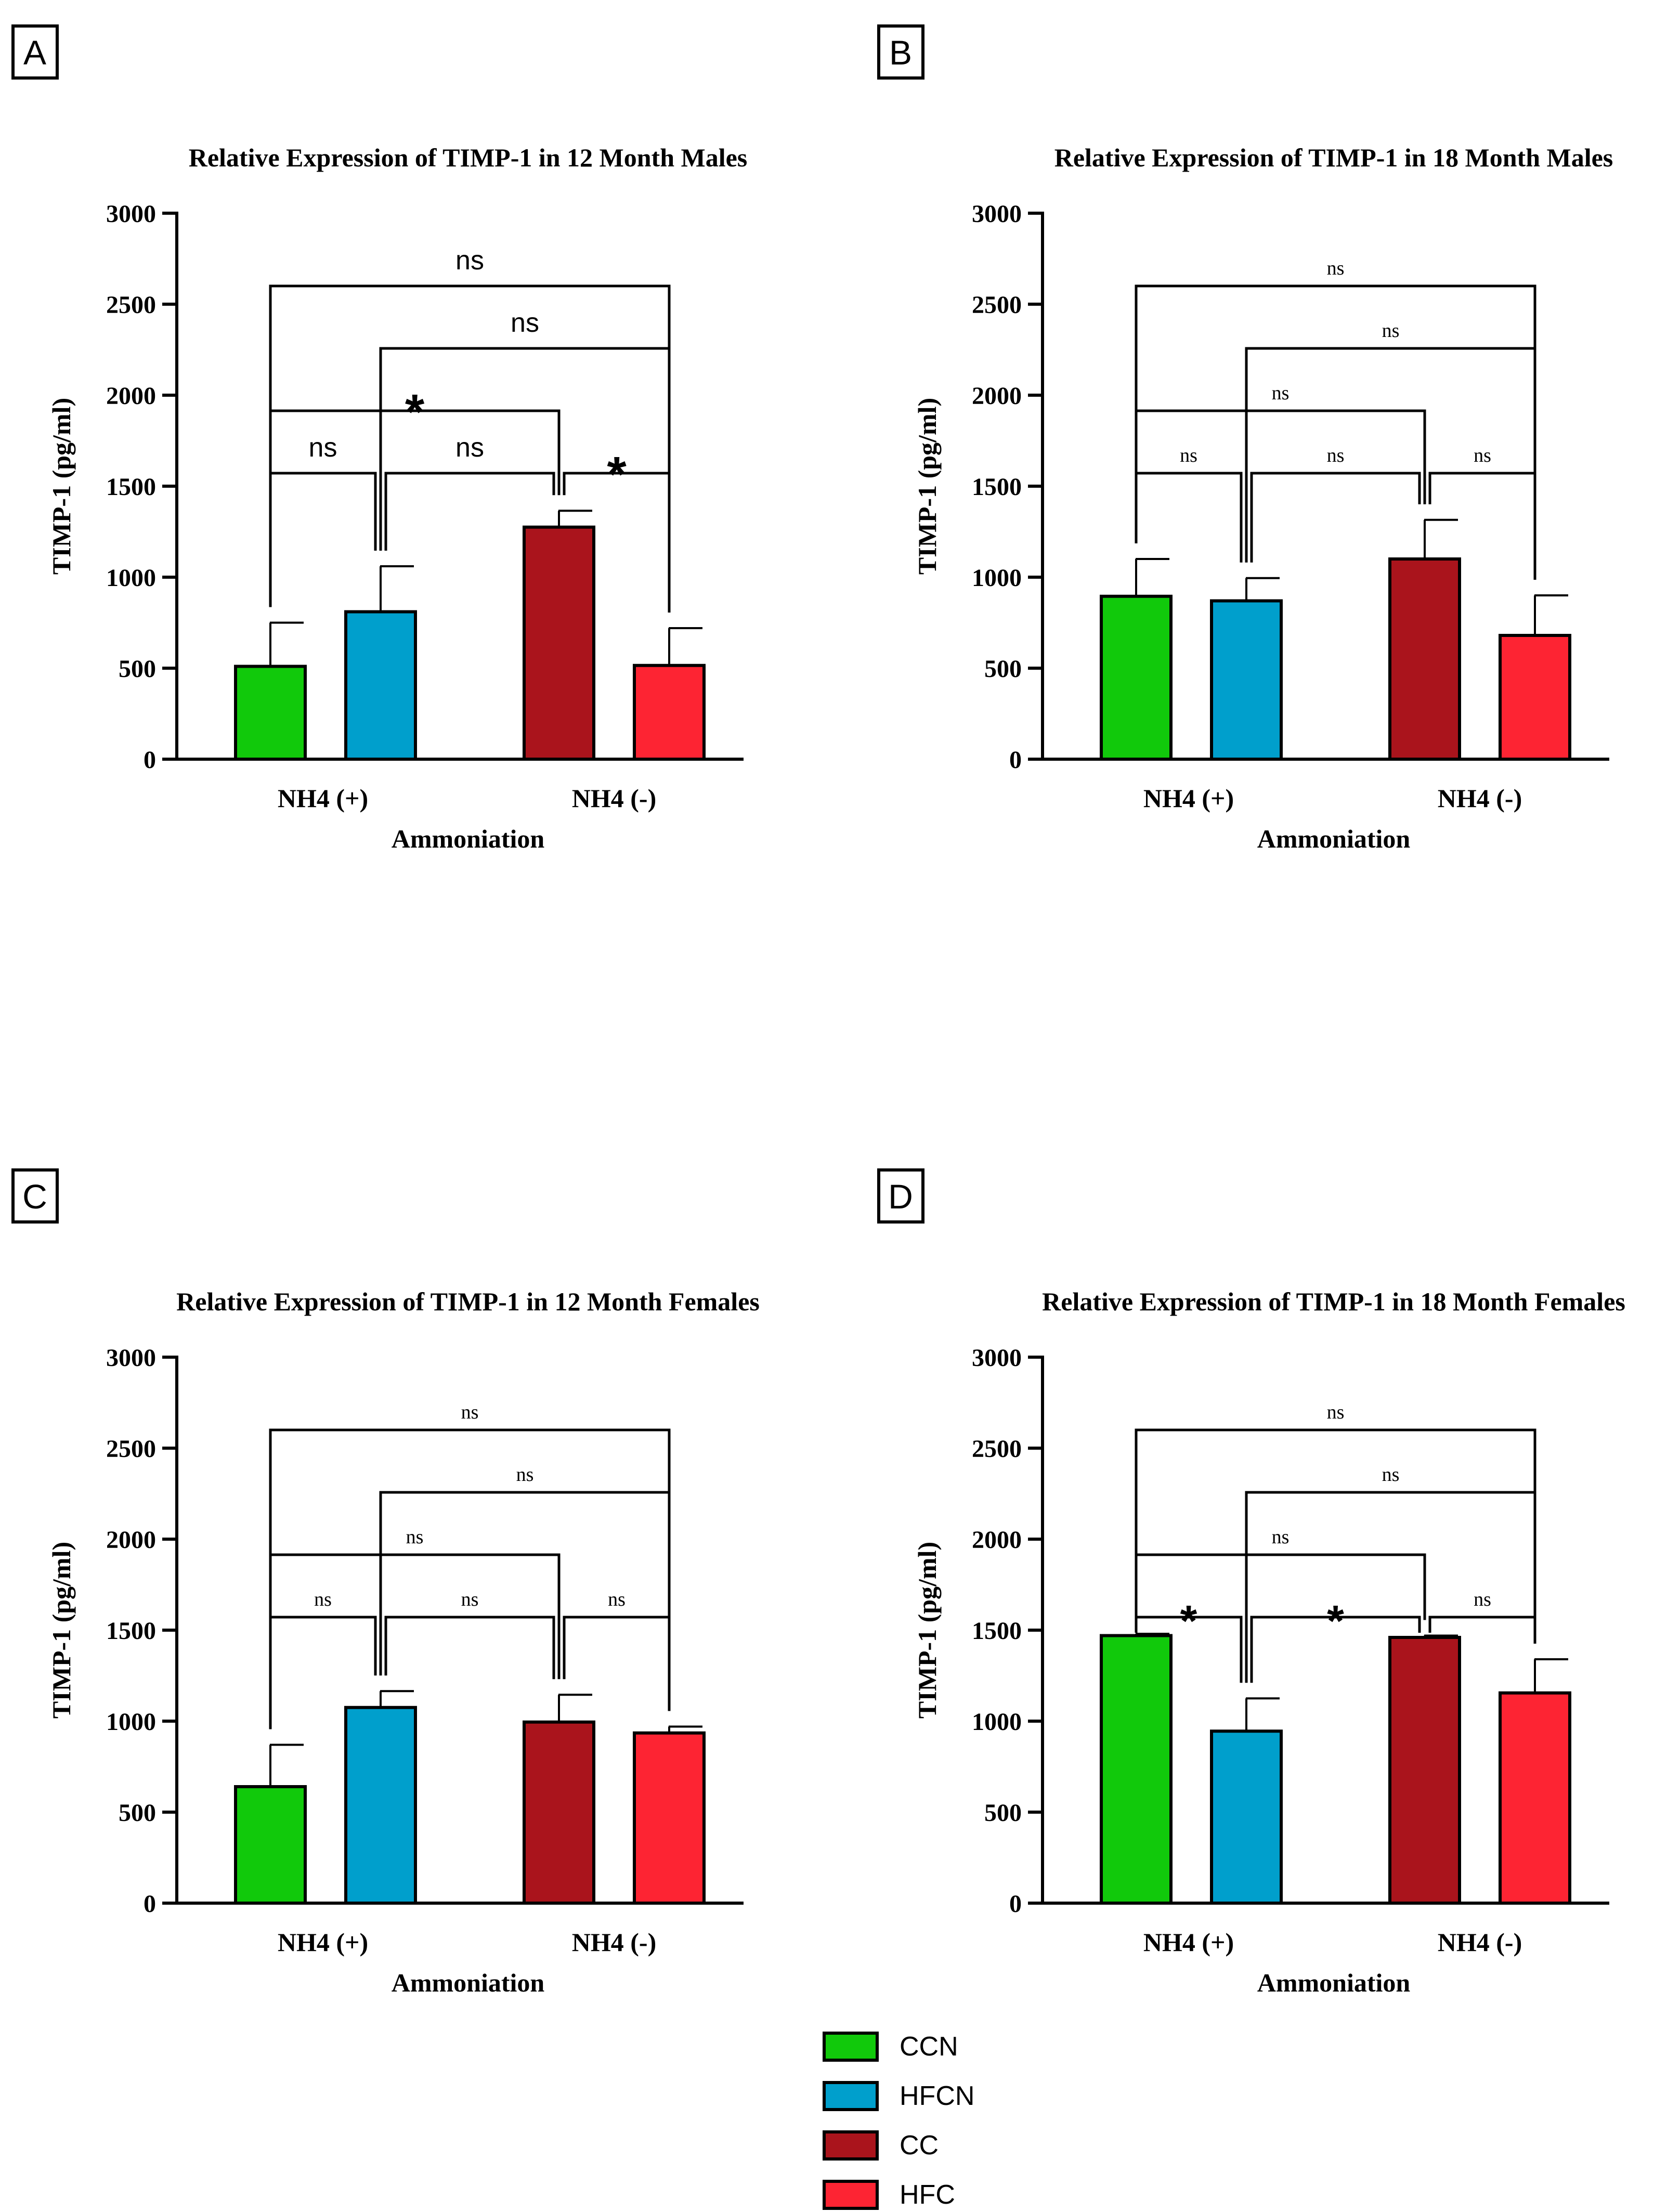  I want to click on panel-letter: B, so click(900, 52).